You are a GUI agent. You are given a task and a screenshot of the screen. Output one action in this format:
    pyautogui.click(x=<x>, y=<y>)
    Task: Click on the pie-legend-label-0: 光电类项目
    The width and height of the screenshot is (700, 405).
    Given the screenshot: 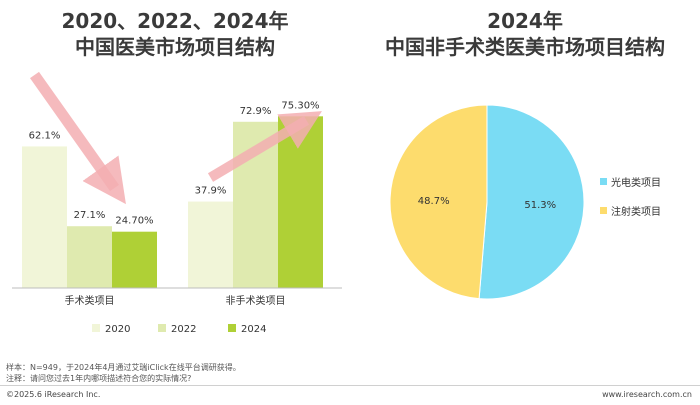 What is the action you would take?
    pyautogui.click(x=636, y=182)
    